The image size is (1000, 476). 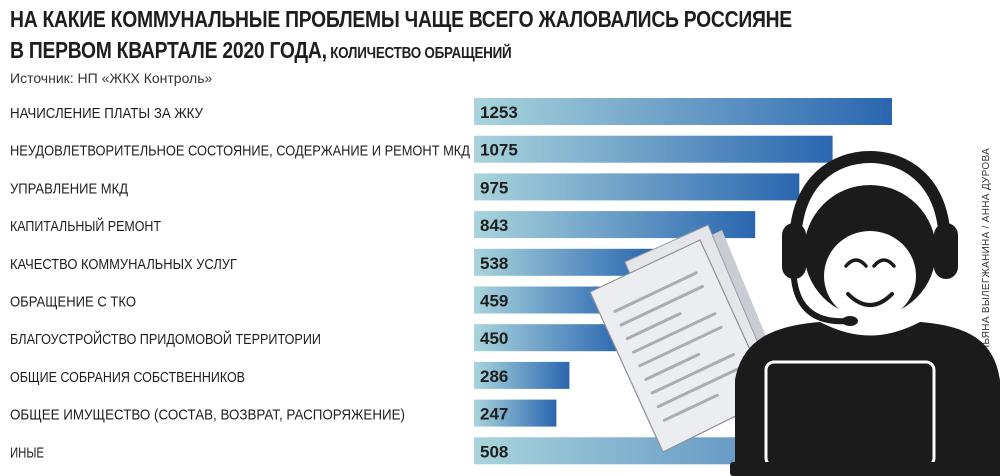 I want to click on value-label: 1253, so click(x=499, y=112).